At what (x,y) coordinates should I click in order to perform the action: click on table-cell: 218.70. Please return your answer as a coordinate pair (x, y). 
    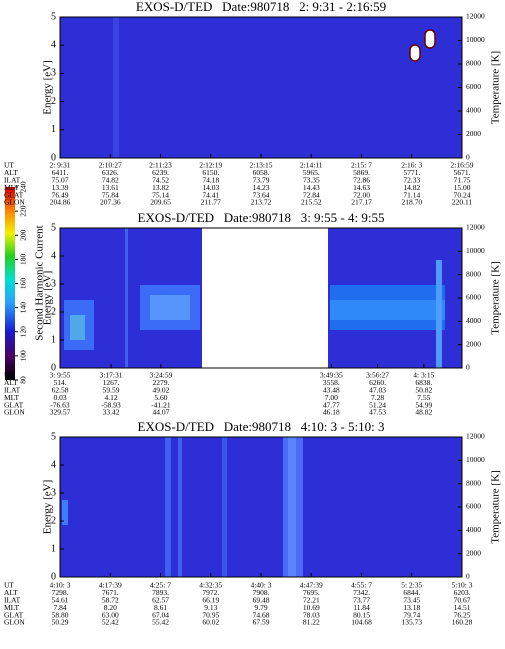
    Looking at the image, I should click on (411, 202).